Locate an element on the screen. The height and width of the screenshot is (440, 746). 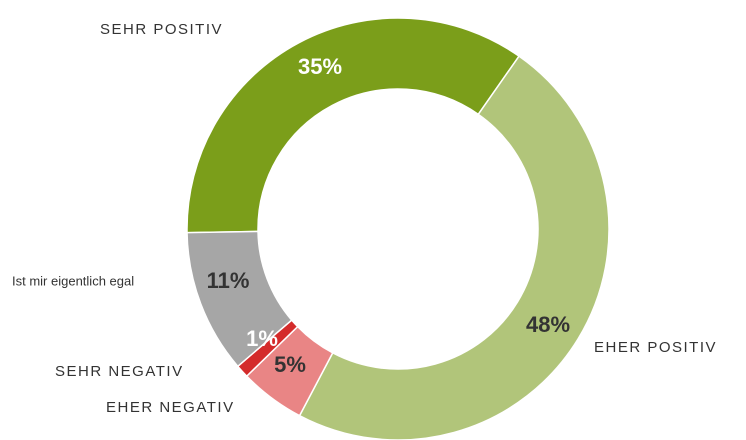
value-label: 1% is located at coordinates (262, 338).